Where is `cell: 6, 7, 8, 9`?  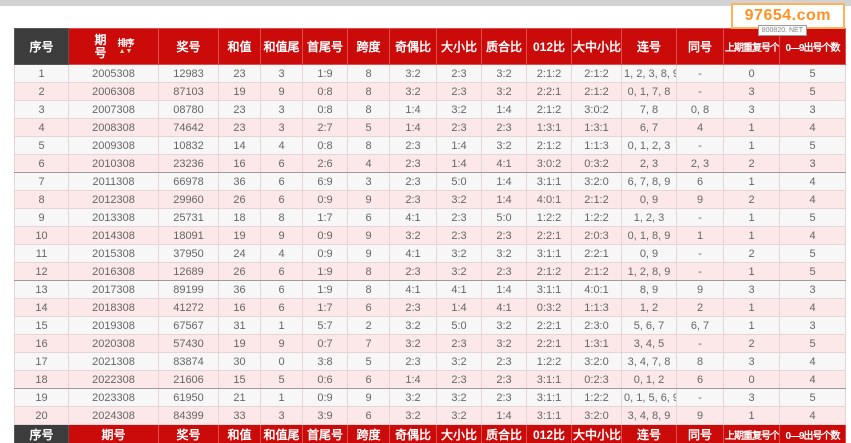 cell: 6, 7, 8, 9 is located at coordinates (649, 181).